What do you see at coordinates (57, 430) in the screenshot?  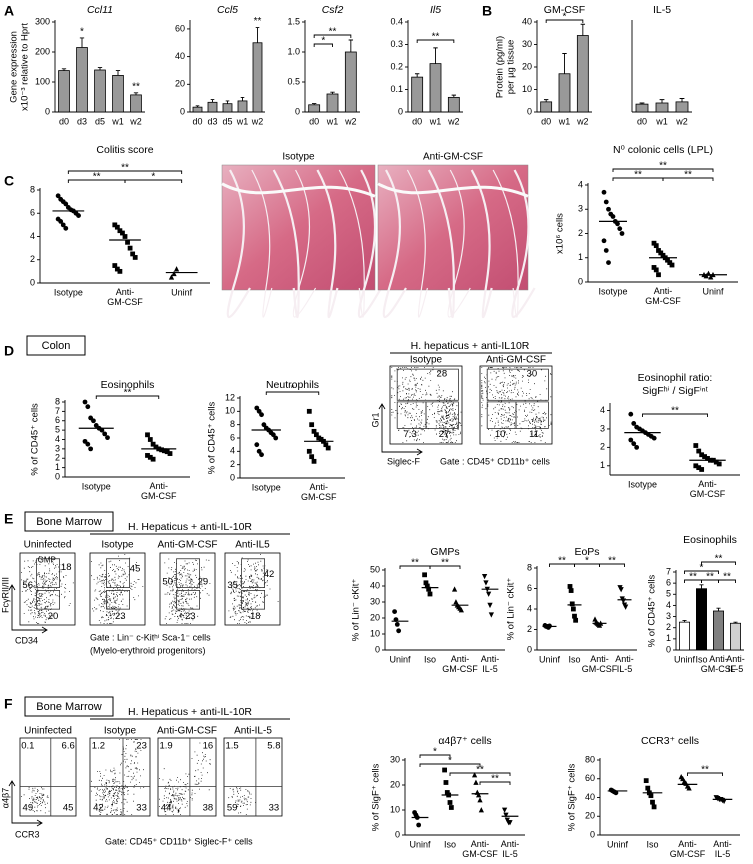 I see `y-tick-label: 5` at bounding box center [57, 430].